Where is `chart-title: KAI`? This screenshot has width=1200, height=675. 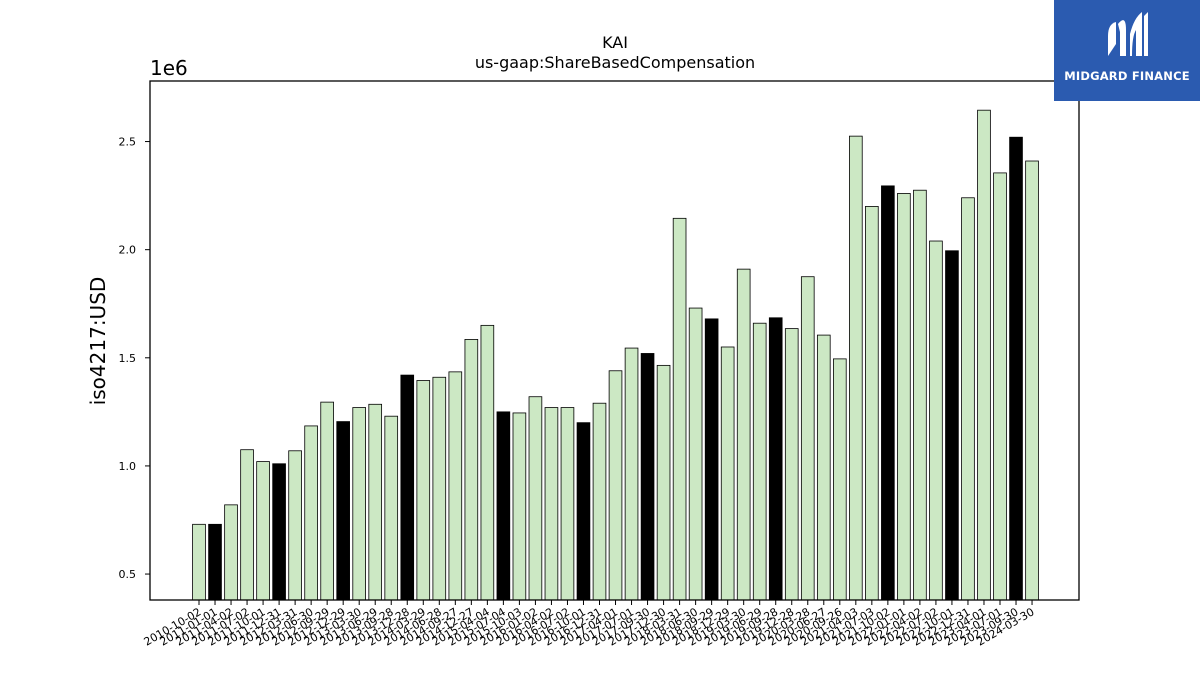 chart-title: KAI is located at coordinates (615, 42).